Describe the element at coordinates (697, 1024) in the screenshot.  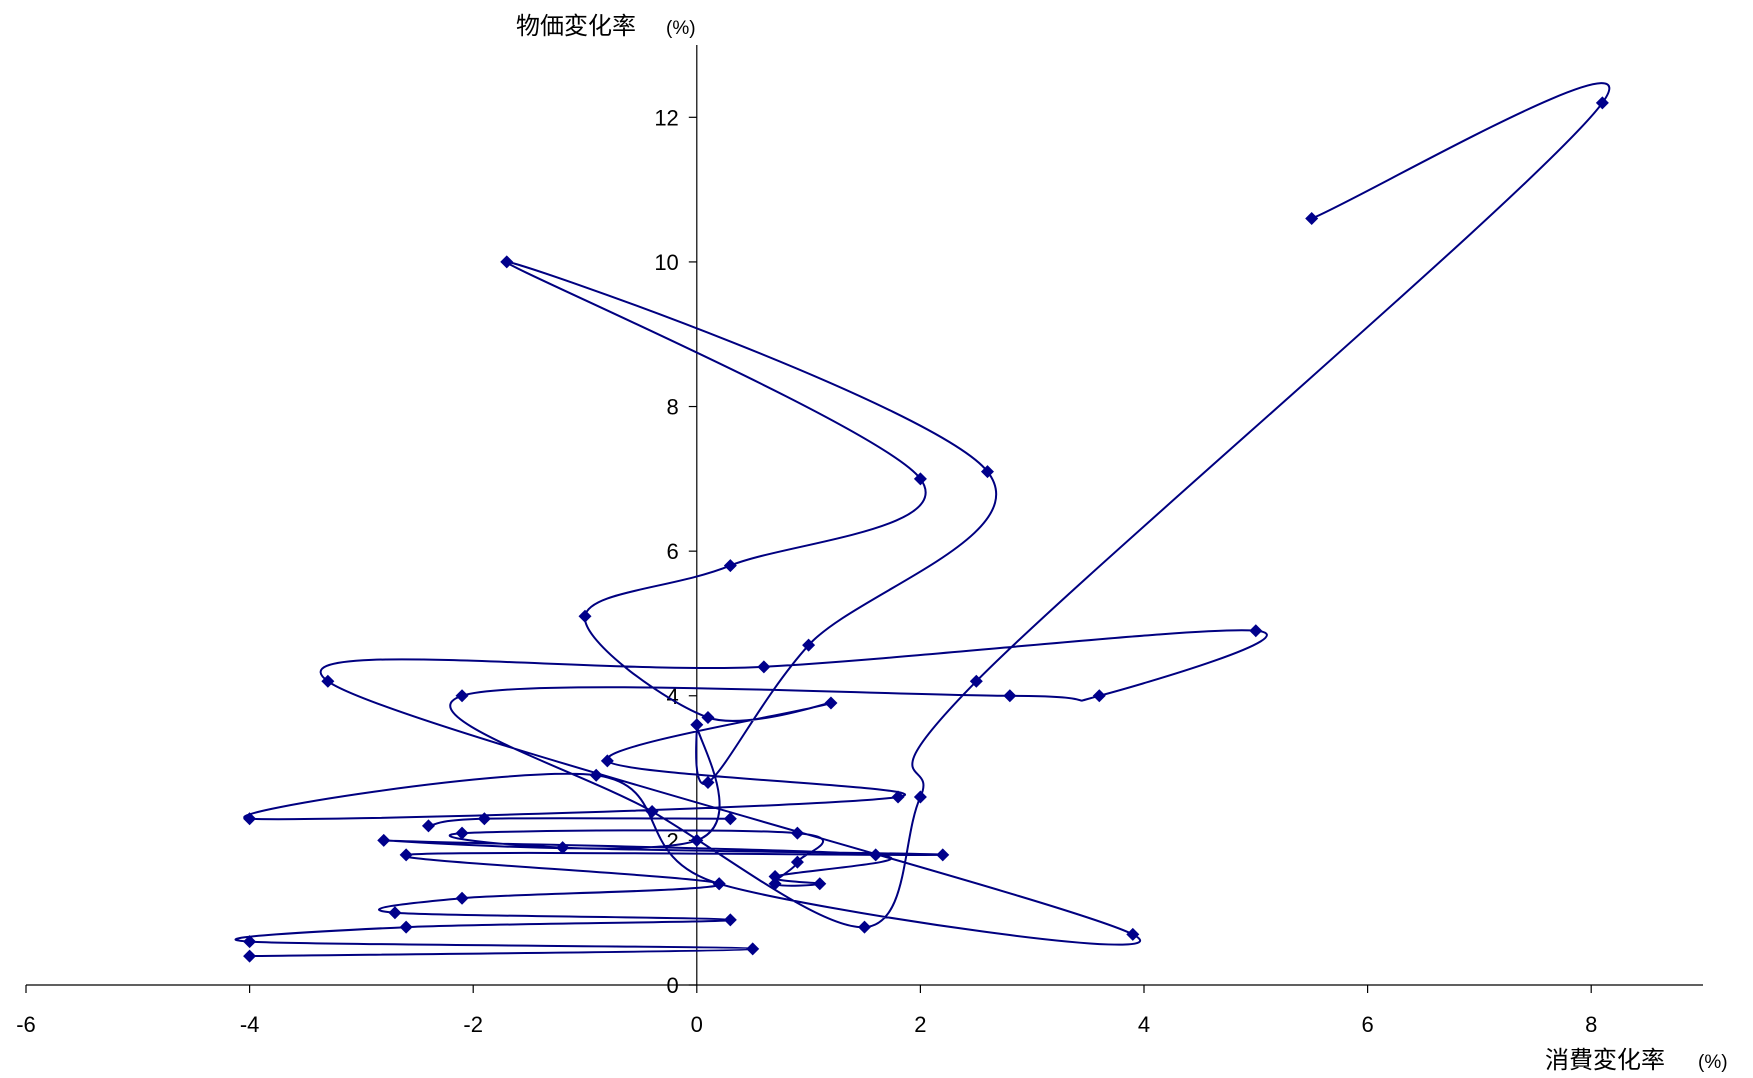
I see `x-tick-label: 0` at that location.